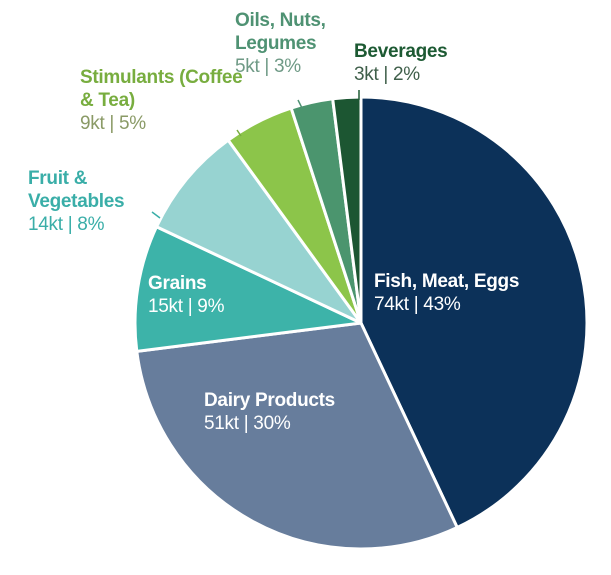 The height and width of the screenshot is (575, 611). I want to click on slice-name: Beverages, so click(401, 51).